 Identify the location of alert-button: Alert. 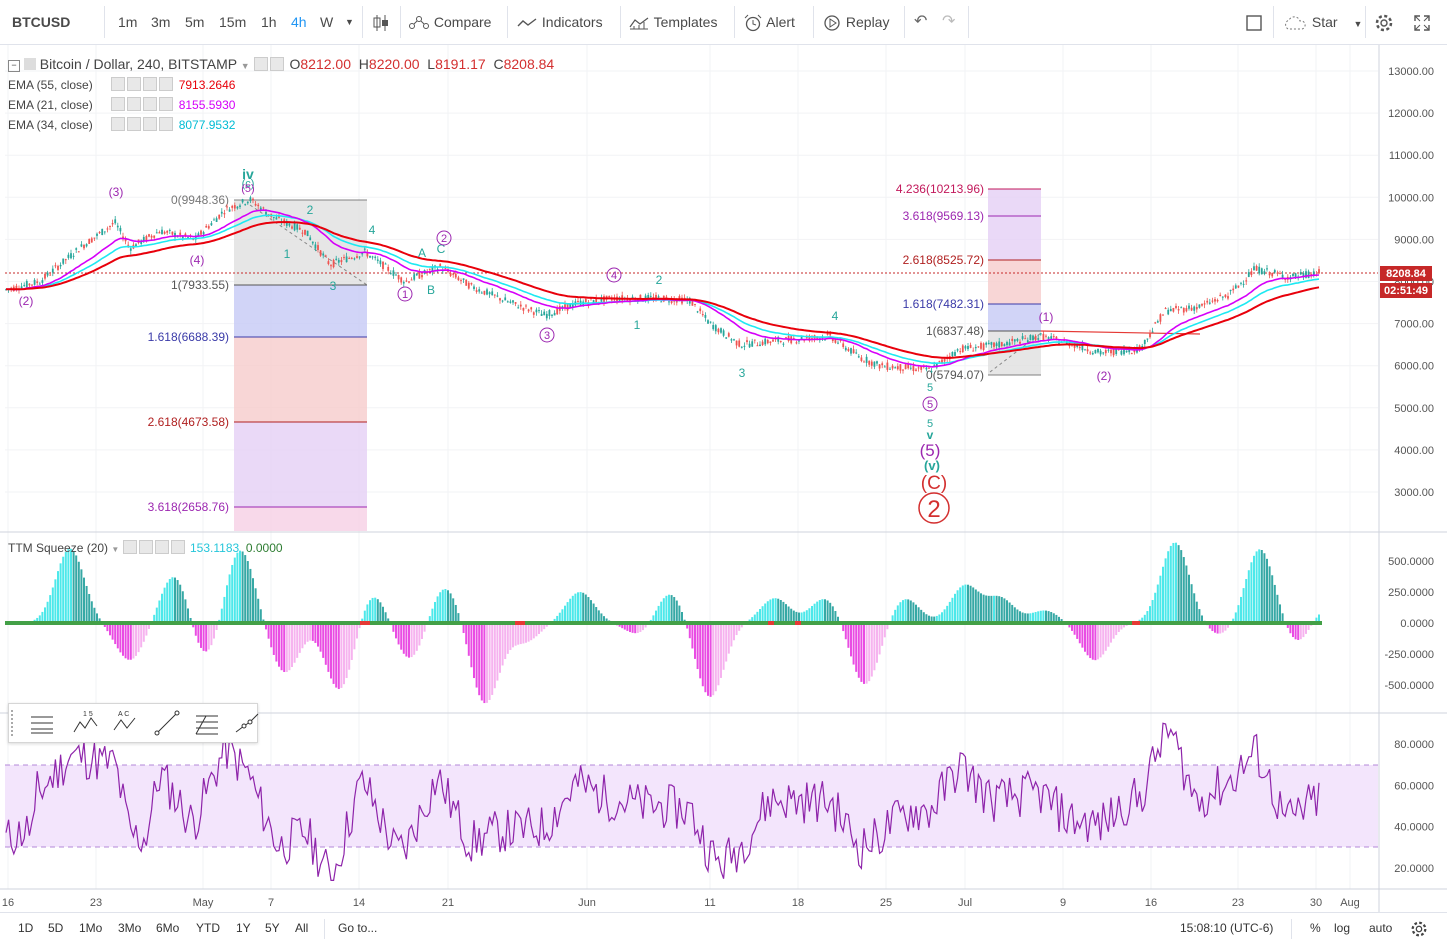
(769, 22).